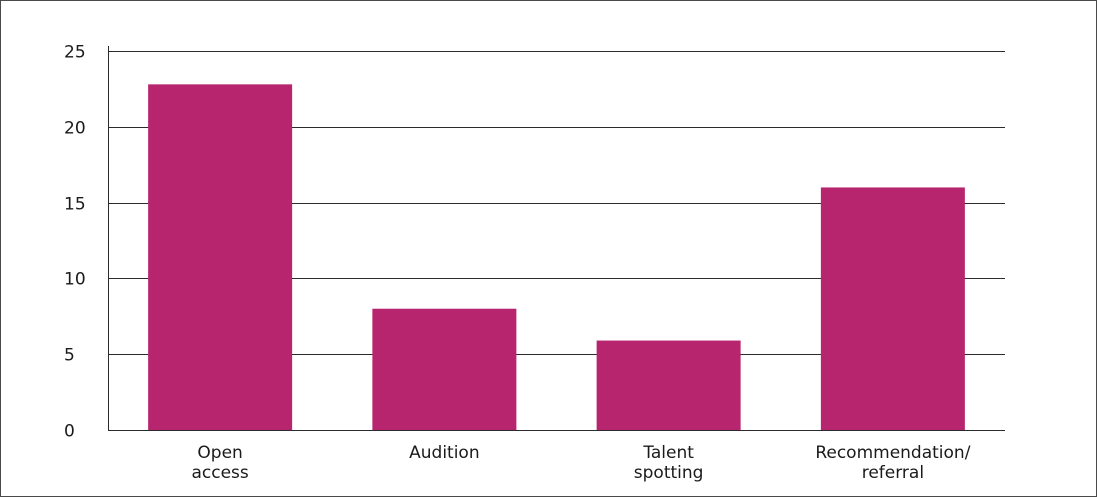 The image size is (1097, 497). What do you see at coordinates (669, 473) in the screenshot?
I see `category-label-line: spotting` at bounding box center [669, 473].